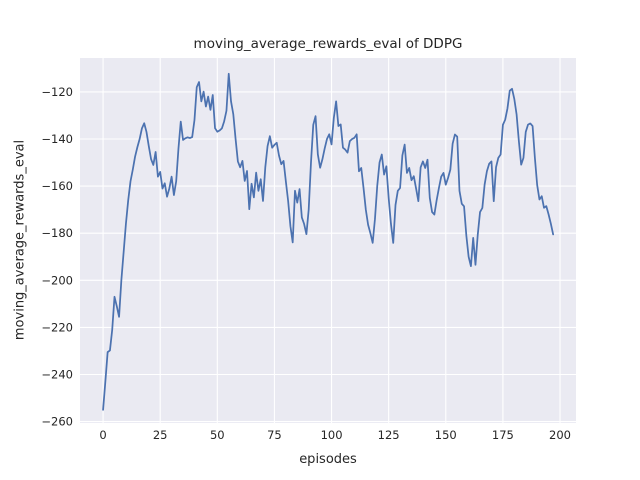  I want to click on y-tick-label: −240, so click(57, 374).